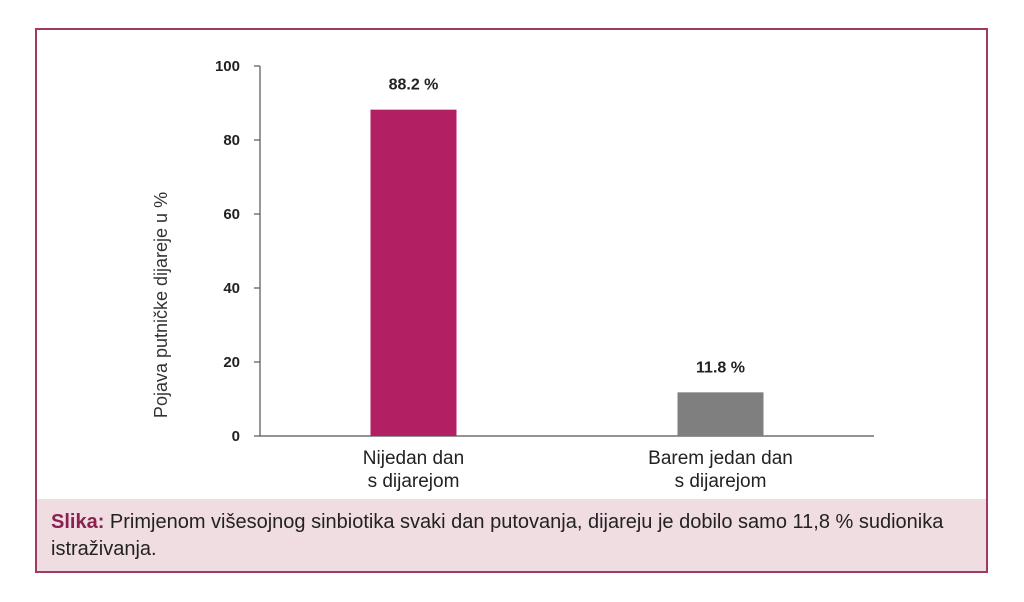  What do you see at coordinates (161, 305) in the screenshot?
I see `y-axis-title: Pojava putničke dijareje u %` at bounding box center [161, 305].